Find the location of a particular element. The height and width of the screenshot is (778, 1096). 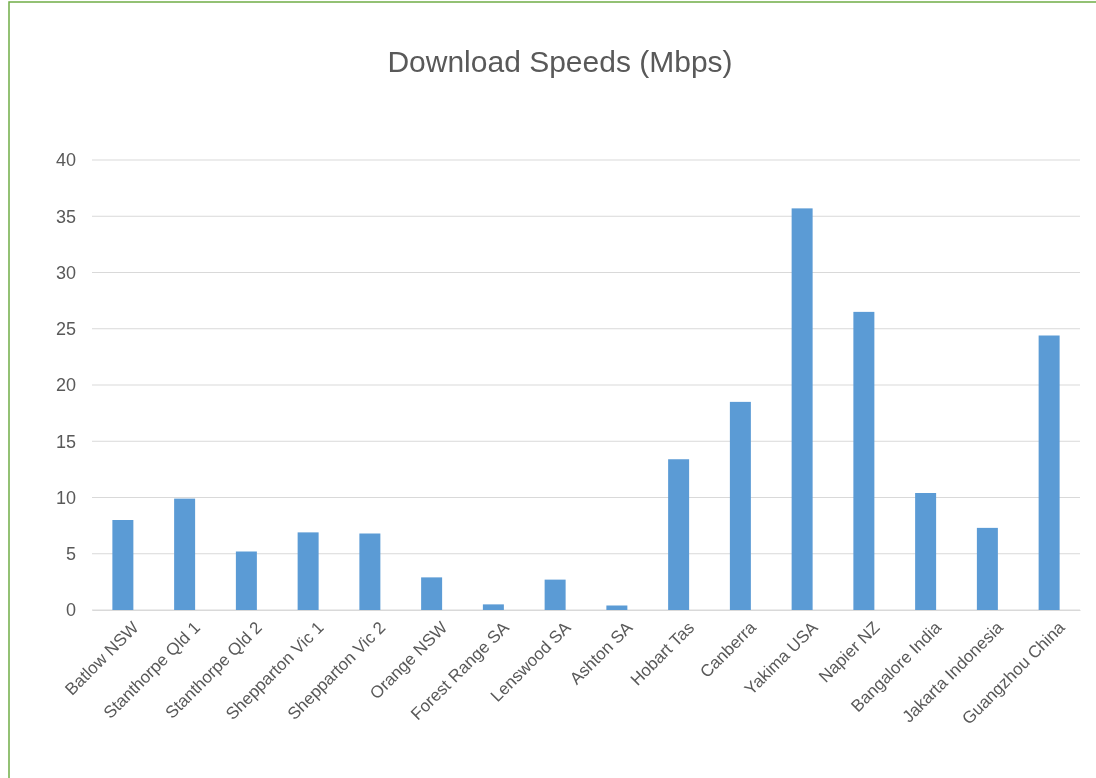

y-tick-label: 0 is located at coordinates (70, 610).